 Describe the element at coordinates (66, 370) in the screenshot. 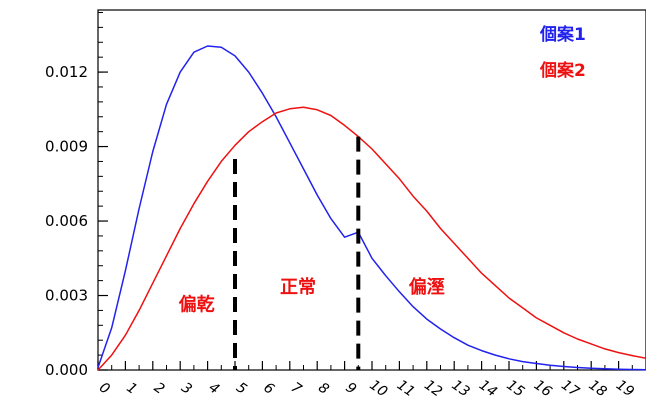

I see `y-tick-label: 0.000` at that location.